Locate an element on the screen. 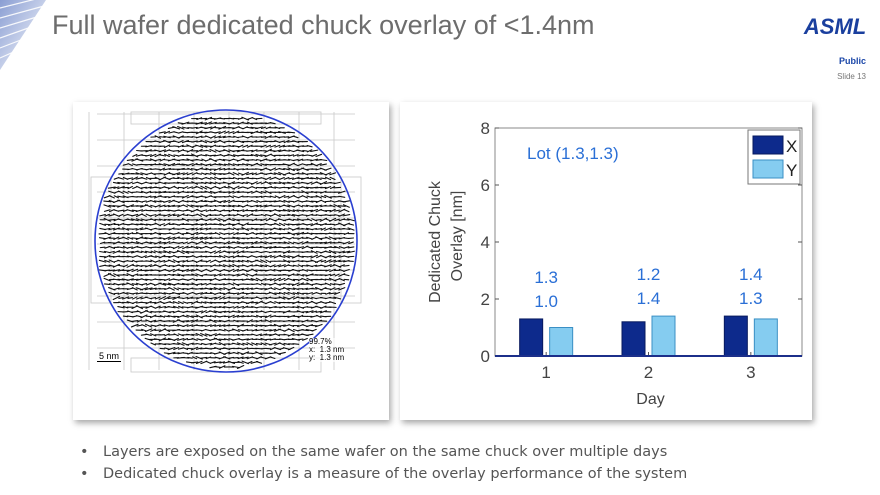 The width and height of the screenshot is (880, 495). x-tick-label: 2 is located at coordinates (648, 372).